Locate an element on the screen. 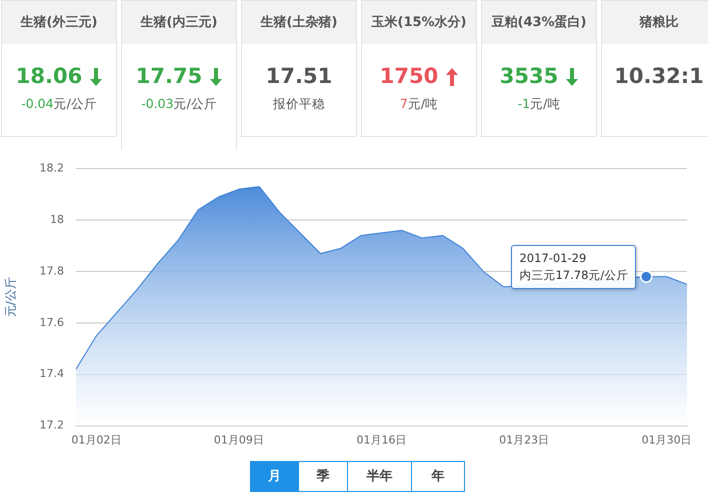 This screenshot has height=493, width=708. x-tick-label: 01月16日 is located at coordinates (381, 439).